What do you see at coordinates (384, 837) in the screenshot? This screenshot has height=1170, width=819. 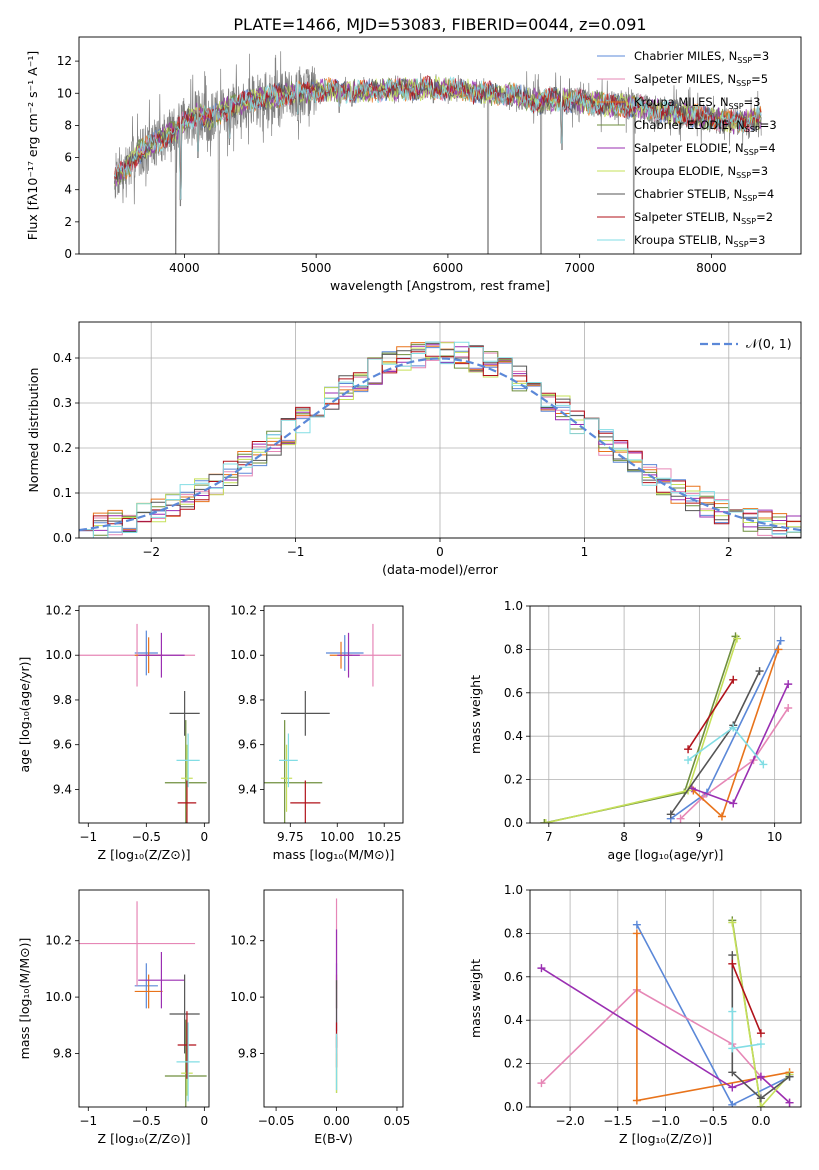 I see `x-tick-label: 10.25` at bounding box center [384, 837].